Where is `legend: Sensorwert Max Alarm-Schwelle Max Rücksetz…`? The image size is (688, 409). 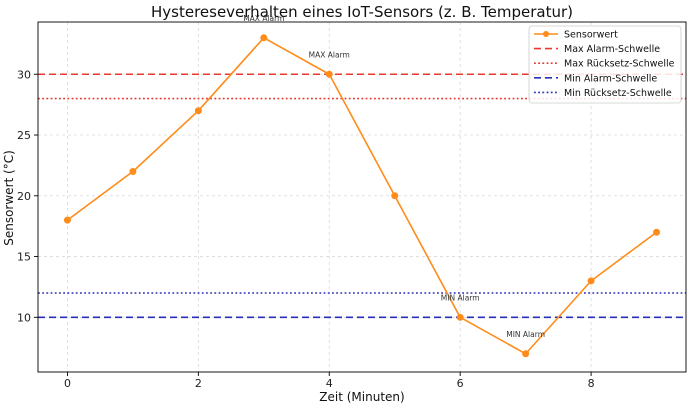 legend: Sensorwert Max Alarm-Schwelle Max Rücksetz… is located at coordinates (605, 64).